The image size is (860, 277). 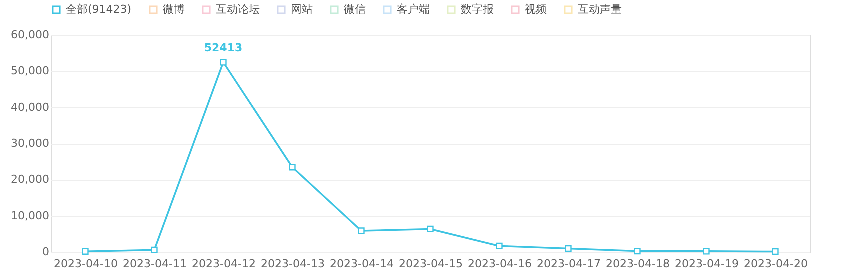 What do you see at coordinates (362, 264) in the screenshot?
I see `x-tick-label: 2023-04-14` at bounding box center [362, 264].